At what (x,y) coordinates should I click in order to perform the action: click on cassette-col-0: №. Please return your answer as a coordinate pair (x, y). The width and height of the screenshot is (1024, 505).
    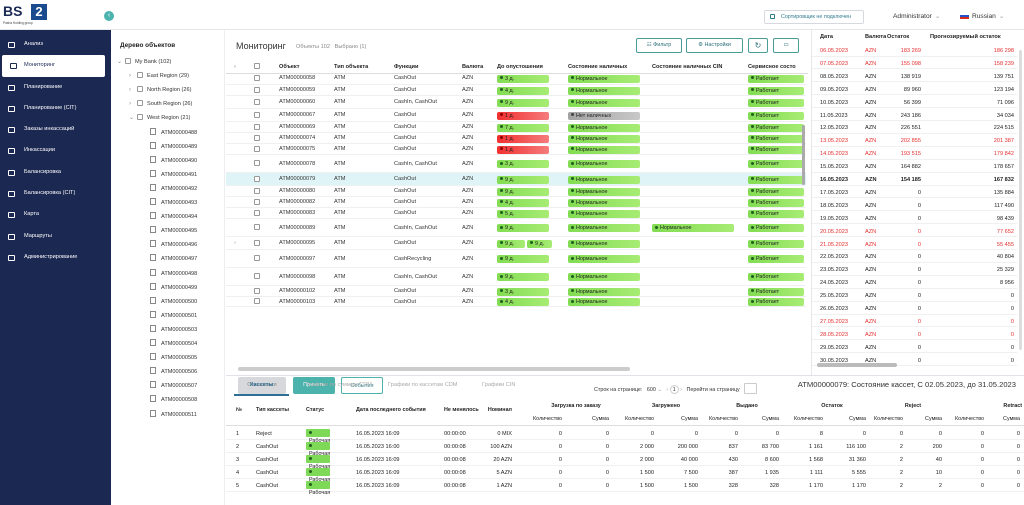
    Looking at the image, I should click on (239, 410).